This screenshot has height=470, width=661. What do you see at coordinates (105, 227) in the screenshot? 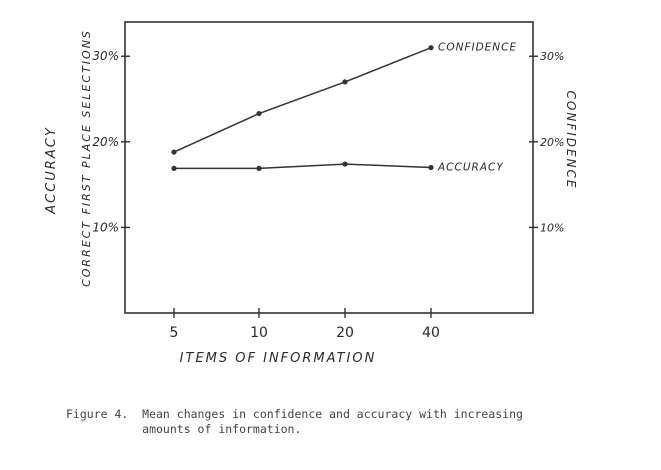
I see `left-tick-label: 10%` at bounding box center [105, 227].